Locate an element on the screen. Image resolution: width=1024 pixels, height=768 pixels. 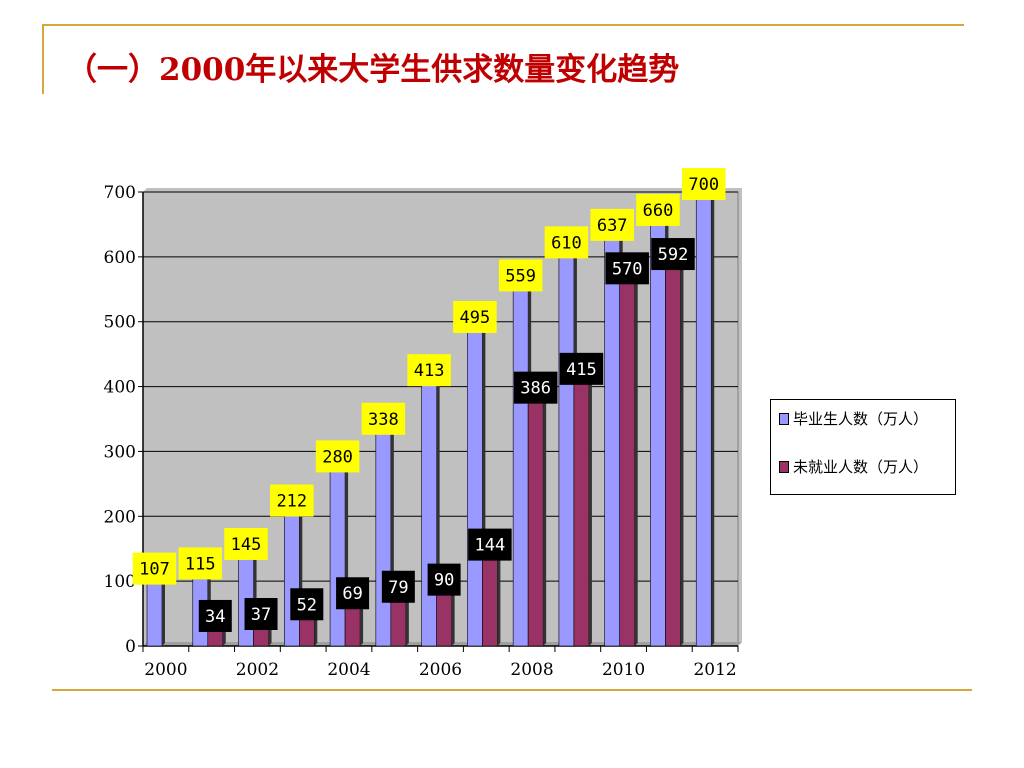
x-tick-label: 2006 is located at coordinates (440, 670).